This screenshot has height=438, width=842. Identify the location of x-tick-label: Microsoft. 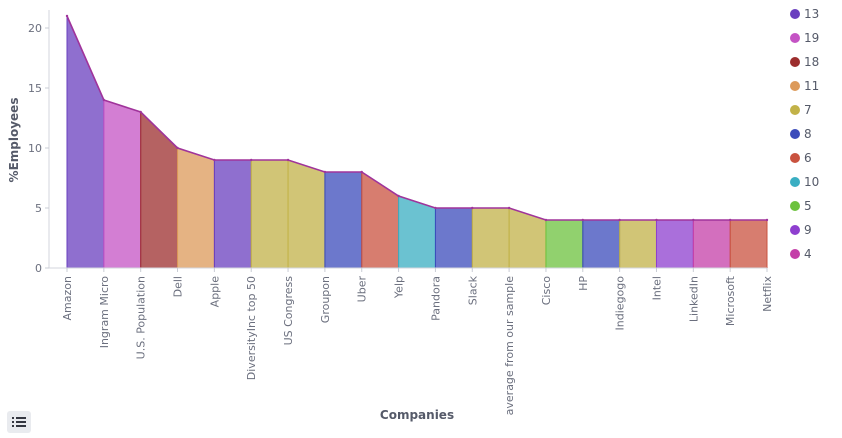
(730, 300).